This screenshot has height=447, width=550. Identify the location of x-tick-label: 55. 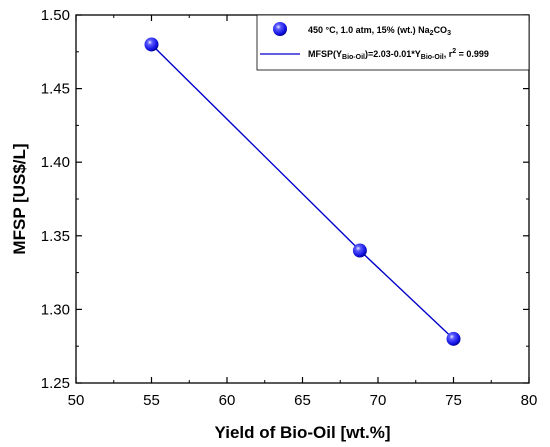
(151, 400).